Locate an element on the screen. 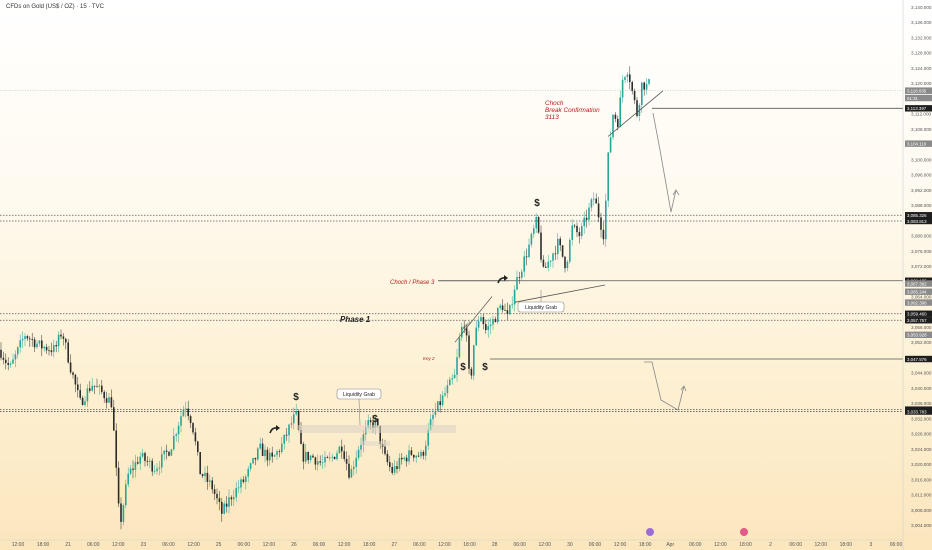 The image size is (932, 550). x-tick-label: 26 is located at coordinates (294, 545).